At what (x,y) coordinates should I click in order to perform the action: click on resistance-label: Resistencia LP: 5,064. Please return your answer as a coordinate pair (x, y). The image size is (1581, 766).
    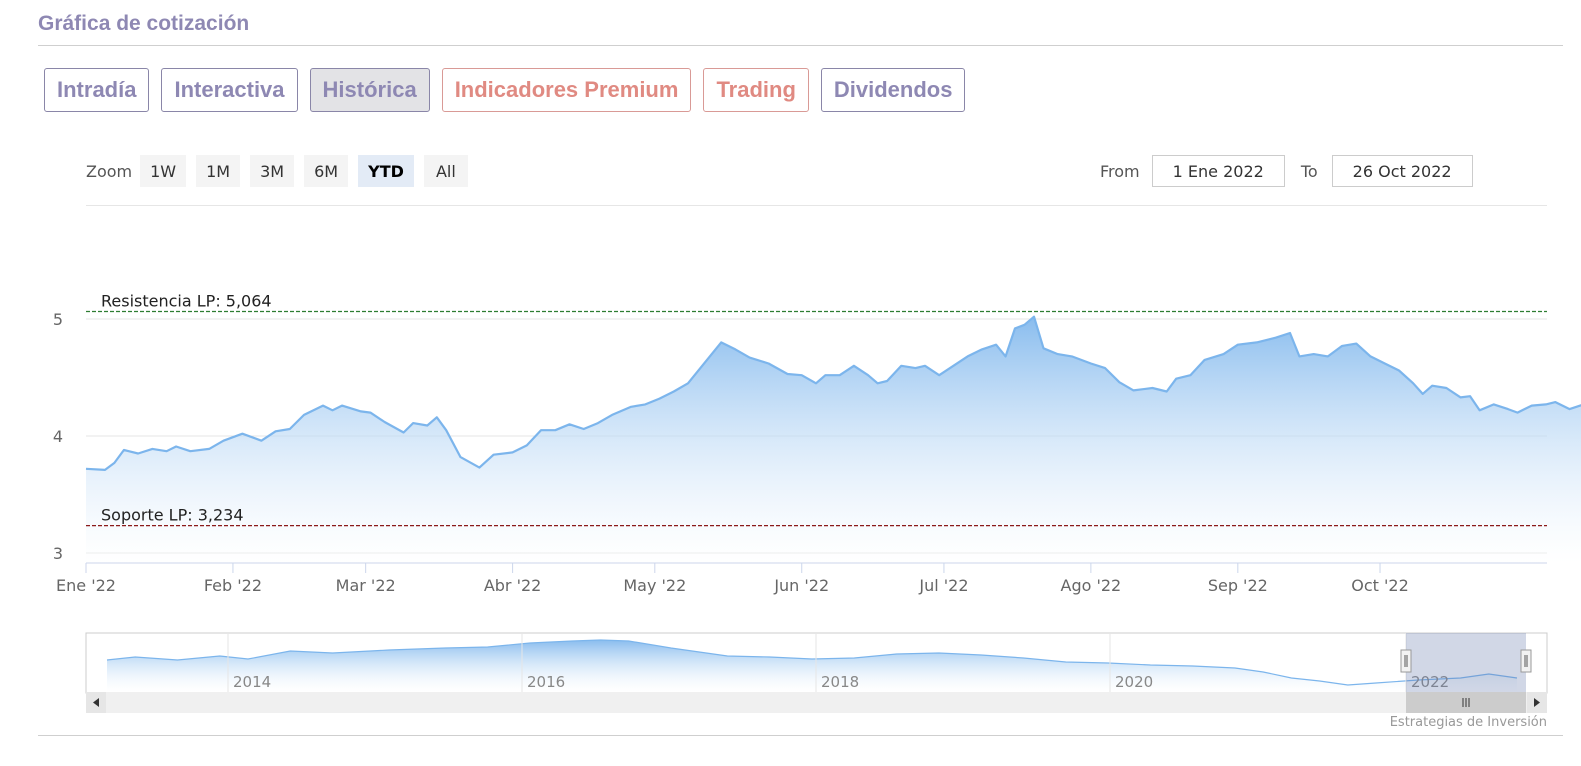
    Looking at the image, I should click on (186, 301).